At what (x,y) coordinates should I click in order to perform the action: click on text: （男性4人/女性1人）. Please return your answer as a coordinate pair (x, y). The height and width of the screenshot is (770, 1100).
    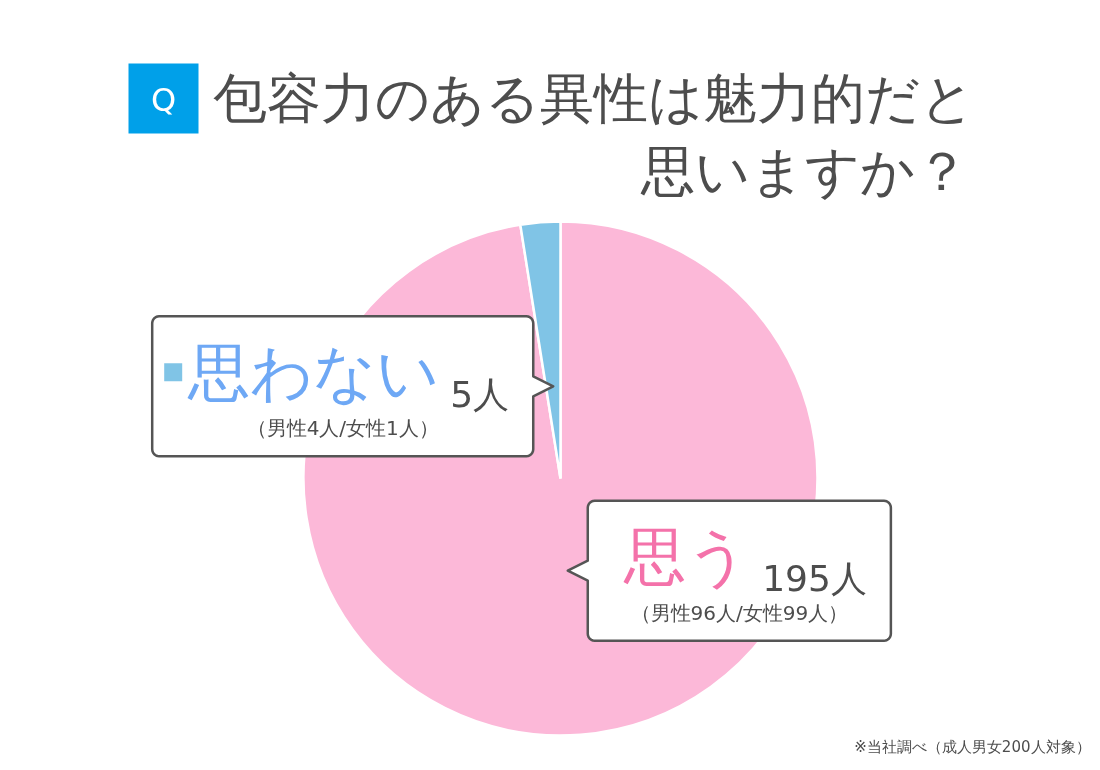
    Looking at the image, I should click on (342, 428).